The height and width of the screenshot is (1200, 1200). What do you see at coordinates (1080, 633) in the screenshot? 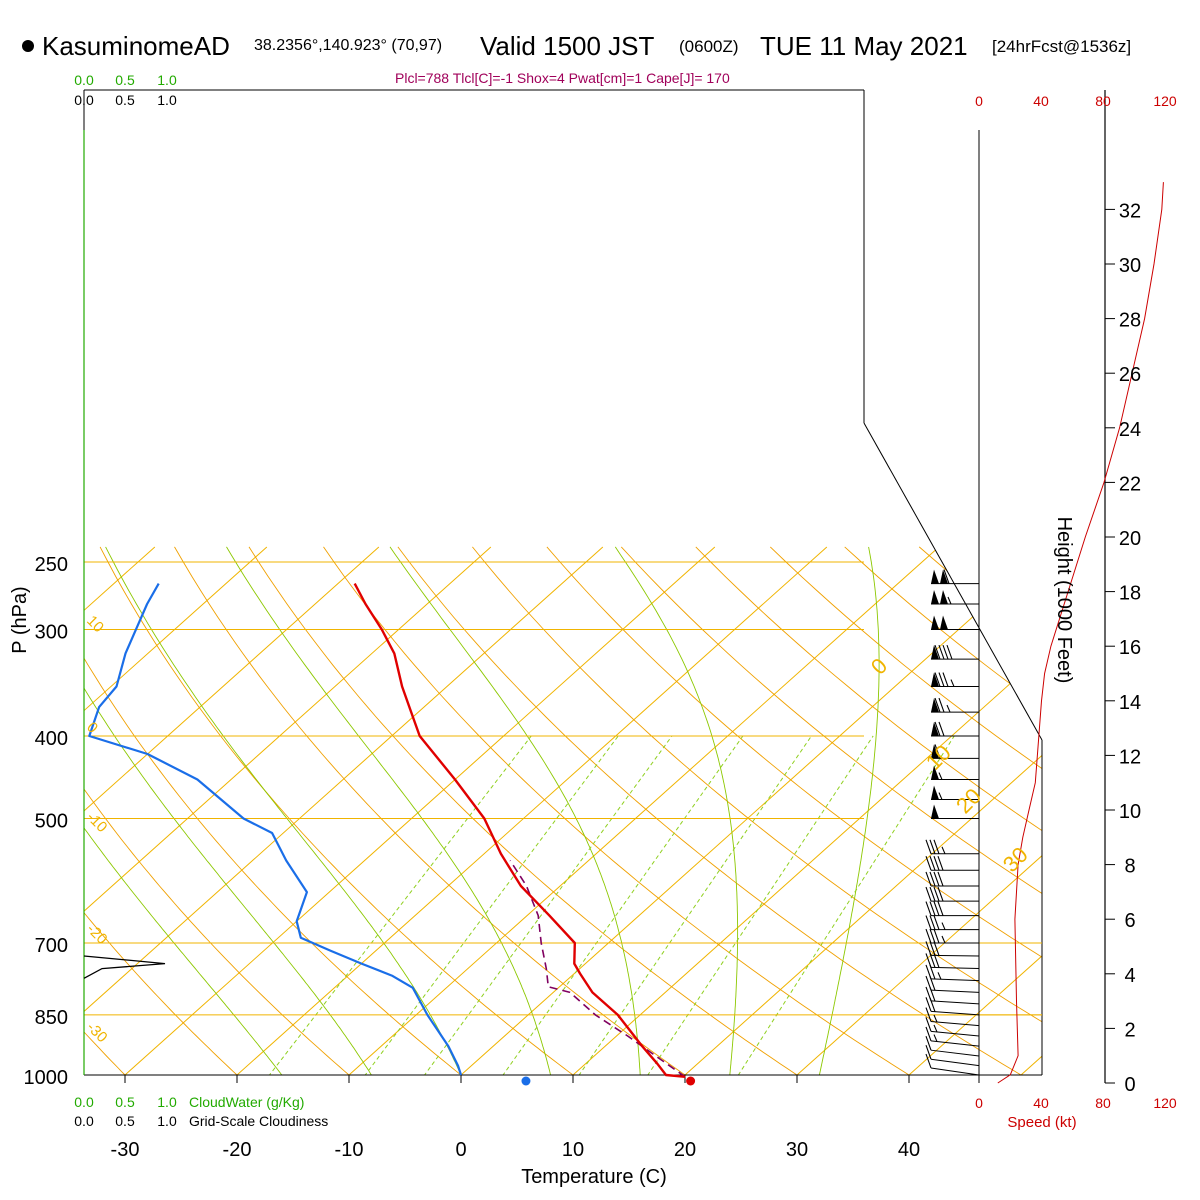
I see `wind-speed-profile` at bounding box center [1080, 633].